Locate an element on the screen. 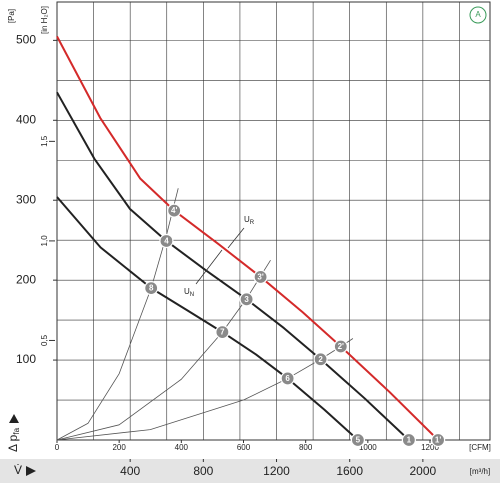 This screenshot has height=491, width=500. y2-tick-label: 1,5 is located at coordinates (44, 141).